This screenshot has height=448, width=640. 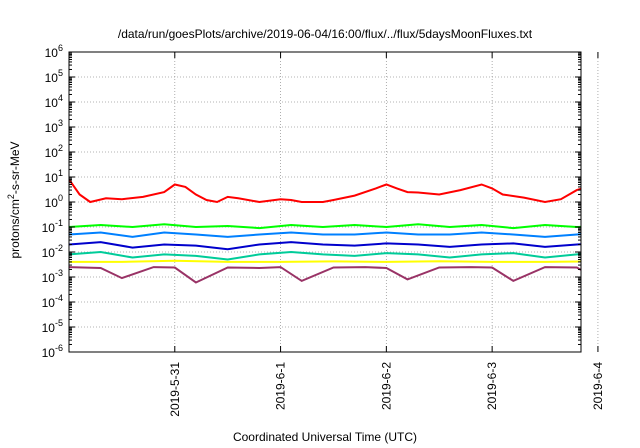 What do you see at coordinates (59, 248) in the screenshot?
I see `y-tick-exponent: -2` at bounding box center [59, 248].